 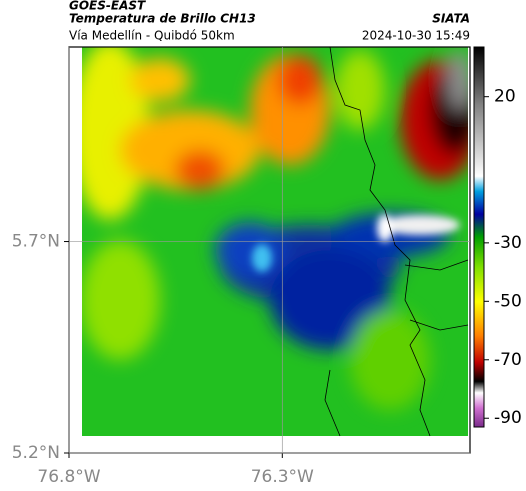 What do you see at coordinates (508, 418) in the screenshot?
I see `colorbar-label: -90` at bounding box center [508, 418].